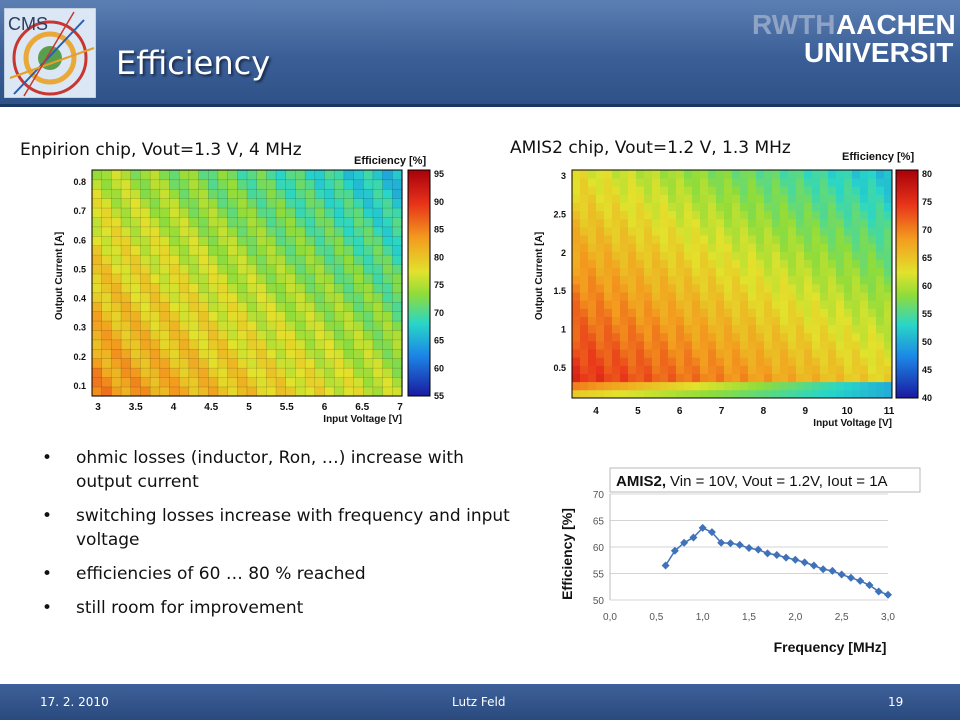 Image resolution: width=960 pixels, height=720 pixels. I want to click on left-heatmap-cells, so click(247, 283).